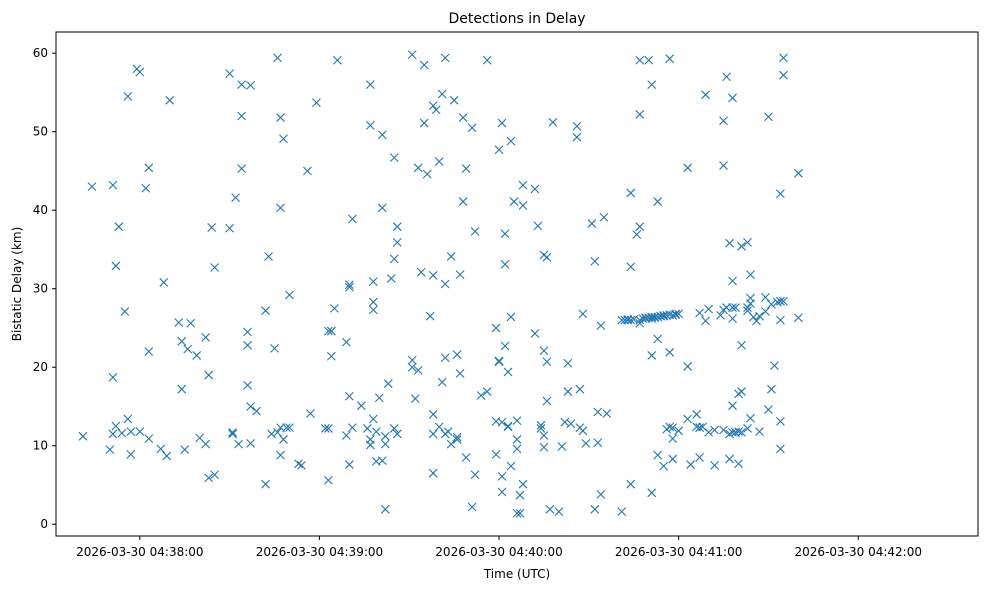 The image size is (989, 590). I want to click on y-tick-label: 20, so click(40, 367).